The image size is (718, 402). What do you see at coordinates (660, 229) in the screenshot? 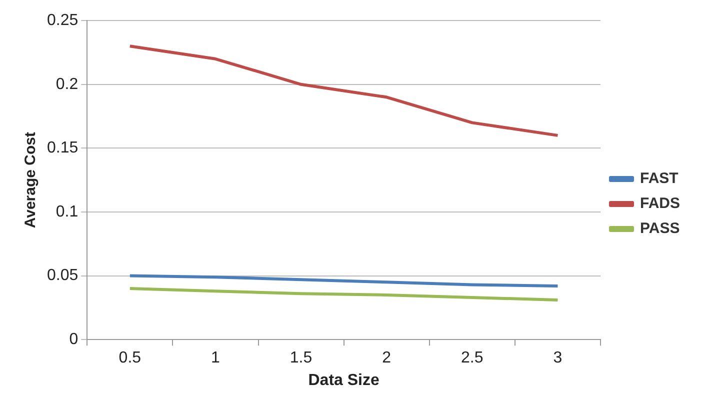
I see `legend-label: PASS` at bounding box center [660, 229].